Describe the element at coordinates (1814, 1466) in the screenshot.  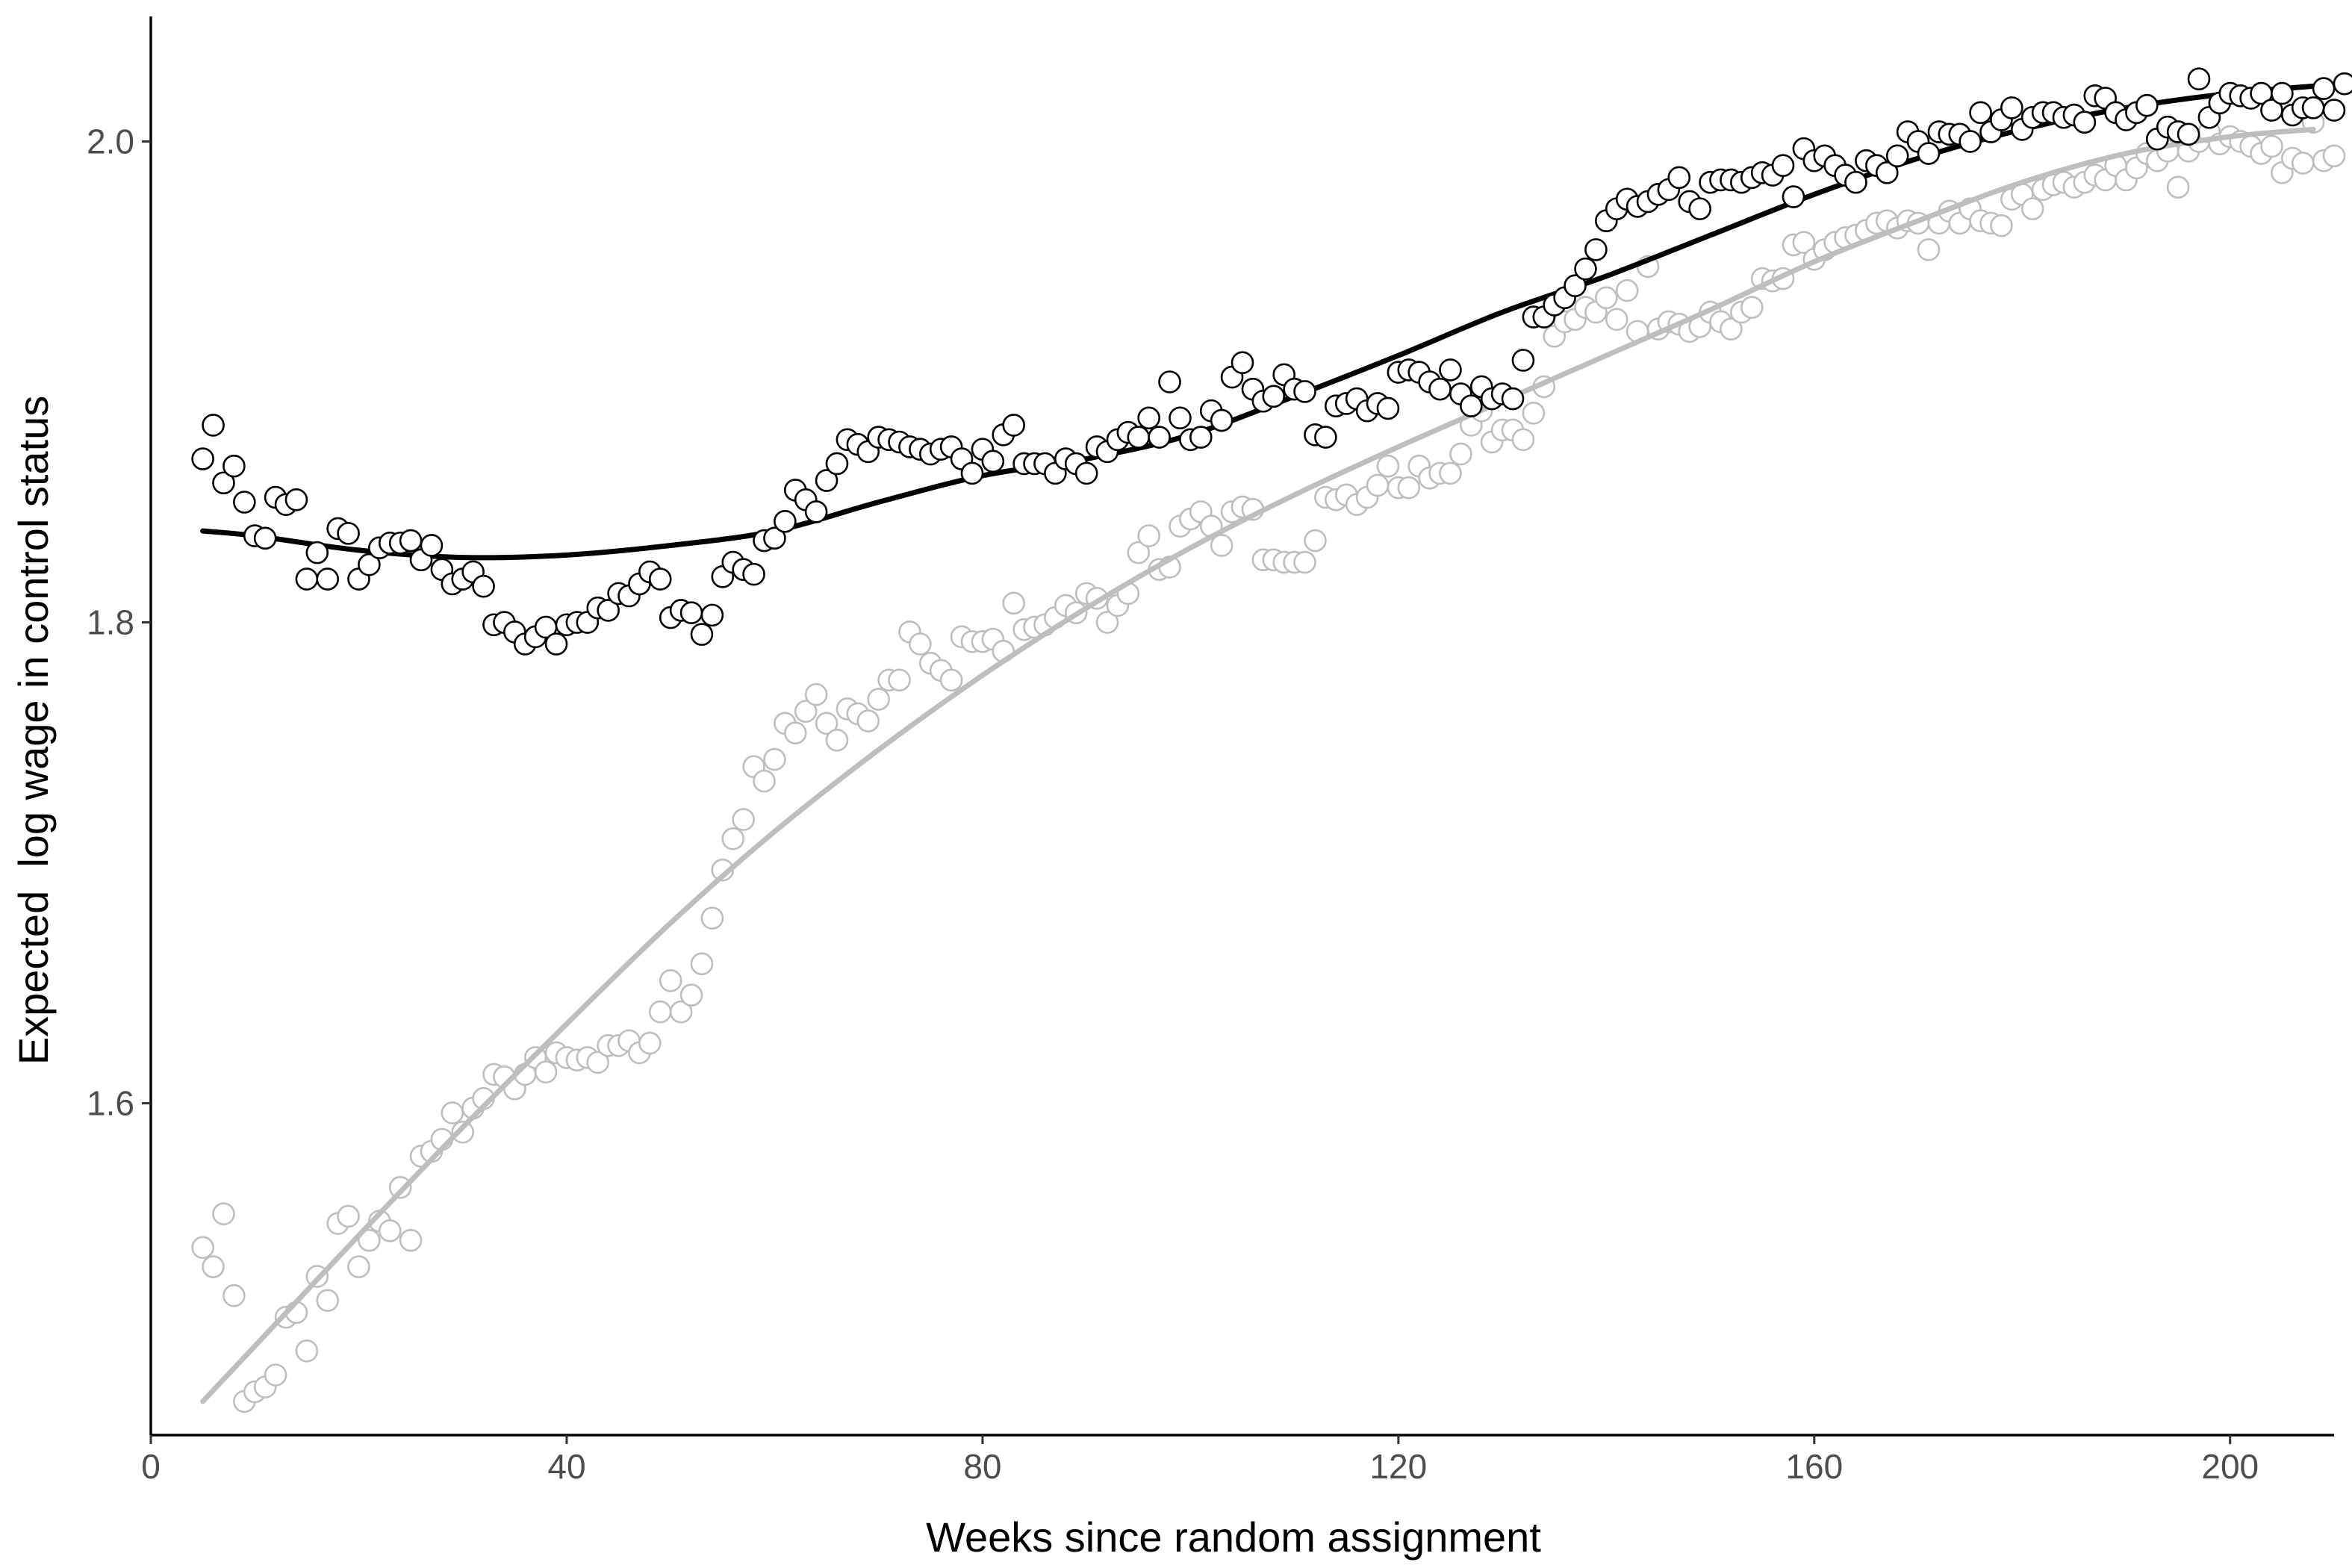
I see `x-tick-label: 160` at that location.